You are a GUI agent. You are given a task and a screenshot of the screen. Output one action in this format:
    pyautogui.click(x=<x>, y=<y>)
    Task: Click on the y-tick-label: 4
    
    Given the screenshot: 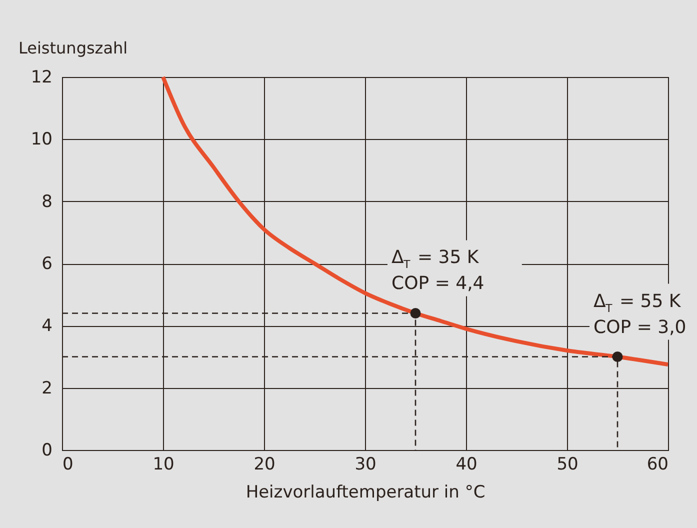 What is the action you would take?
    pyautogui.click(x=47, y=326)
    